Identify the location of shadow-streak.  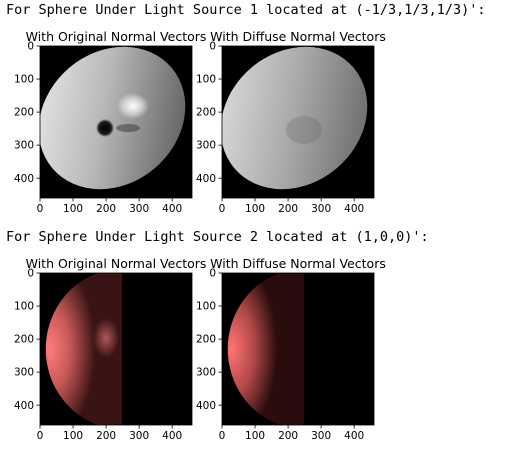
(128, 128).